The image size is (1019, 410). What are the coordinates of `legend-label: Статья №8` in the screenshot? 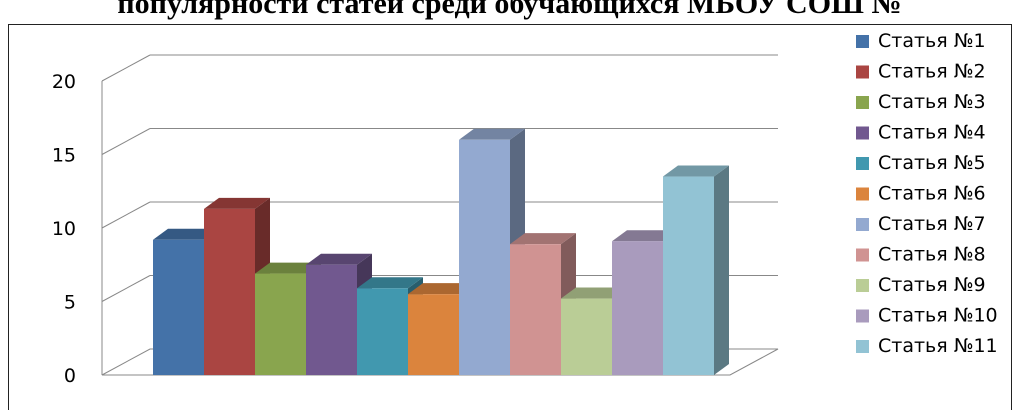 It's located at (932, 255).